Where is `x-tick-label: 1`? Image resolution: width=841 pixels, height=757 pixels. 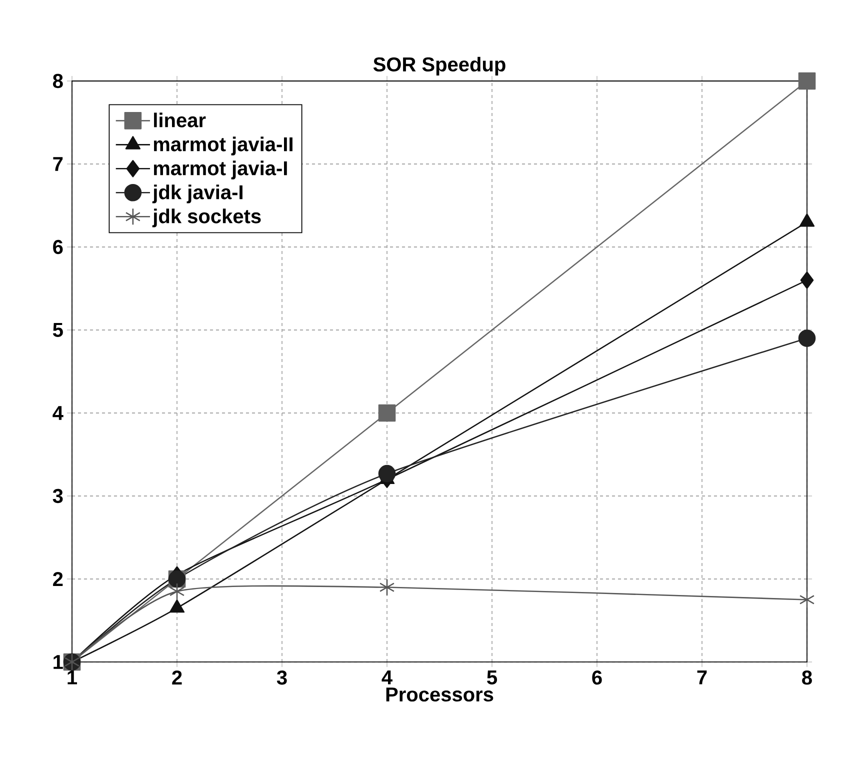 x-tick-label: 1 is located at coordinates (73, 677).